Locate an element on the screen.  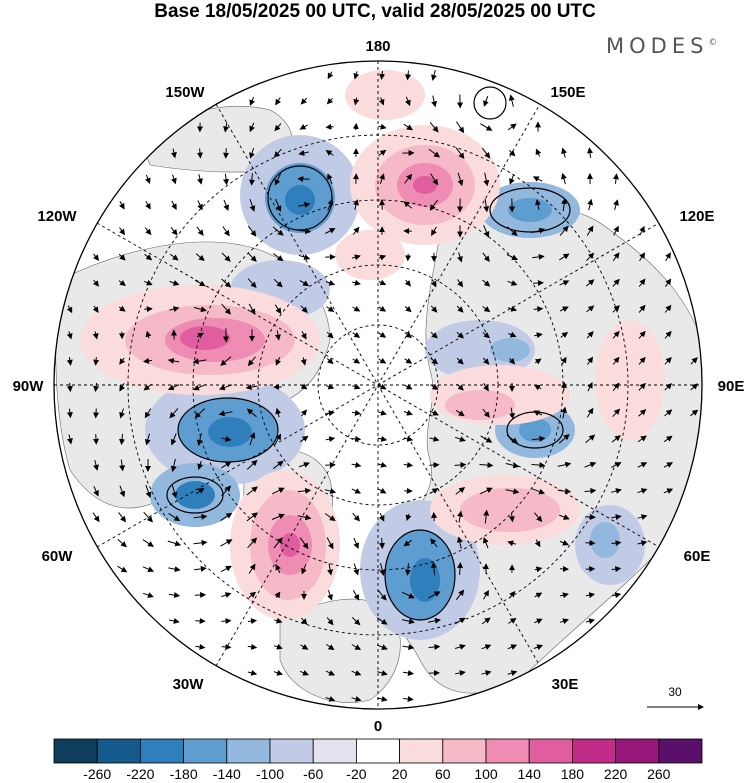
colorbar-tick-label: -60 is located at coordinates (313, 774).